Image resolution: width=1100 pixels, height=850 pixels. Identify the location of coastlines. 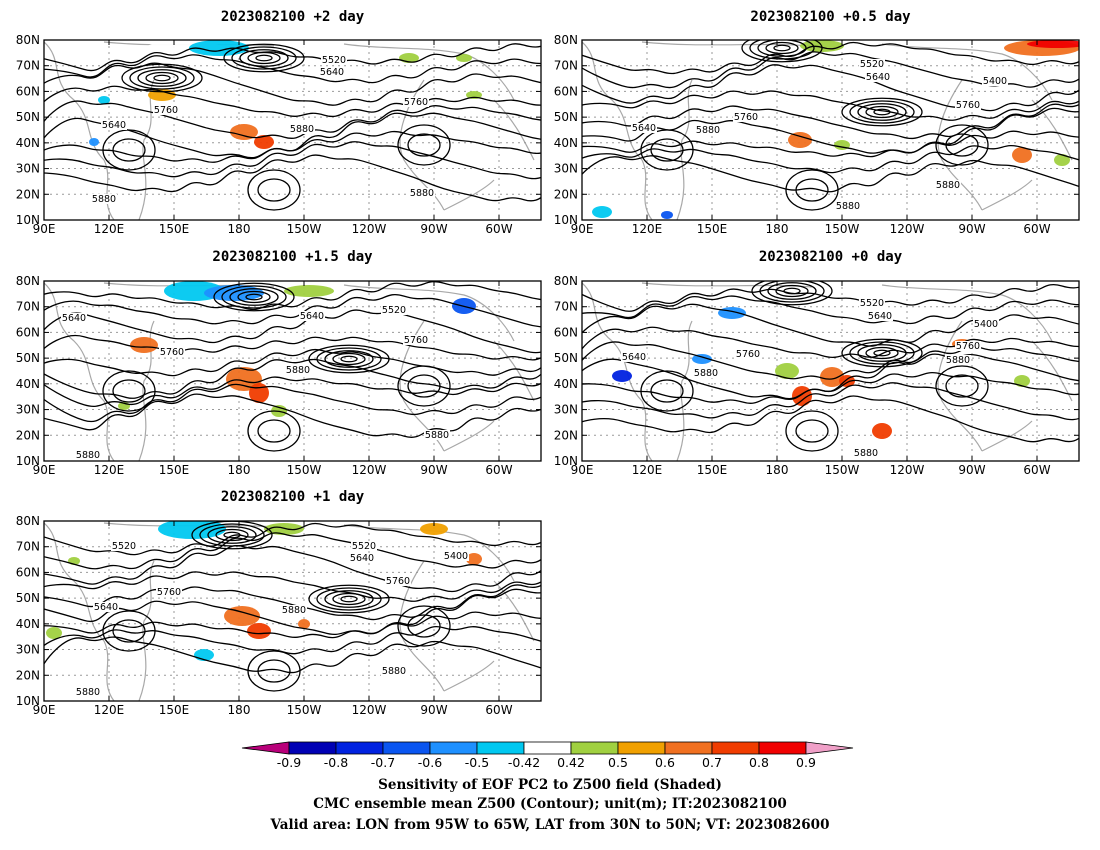
(827, 371).